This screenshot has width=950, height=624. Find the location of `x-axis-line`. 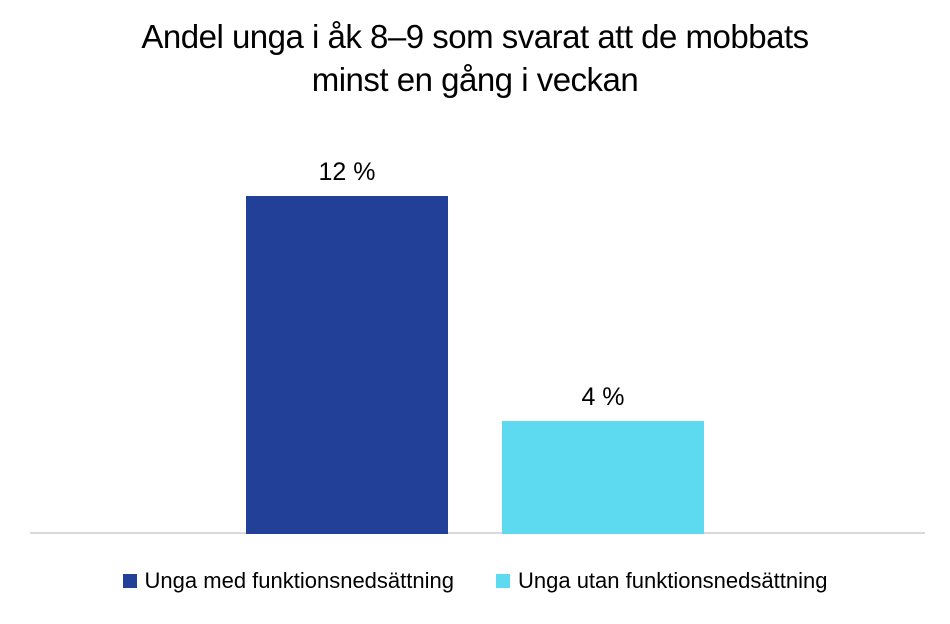

x-axis-line is located at coordinates (477, 533).